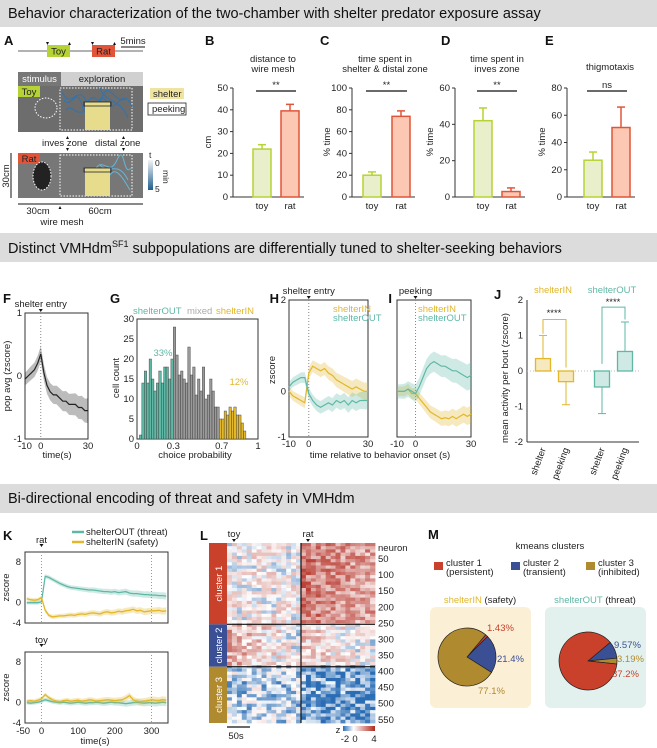 Image resolution: width=657 pixels, height=748 pixels. I want to click on chart-title: time spent in, so click(385, 59).